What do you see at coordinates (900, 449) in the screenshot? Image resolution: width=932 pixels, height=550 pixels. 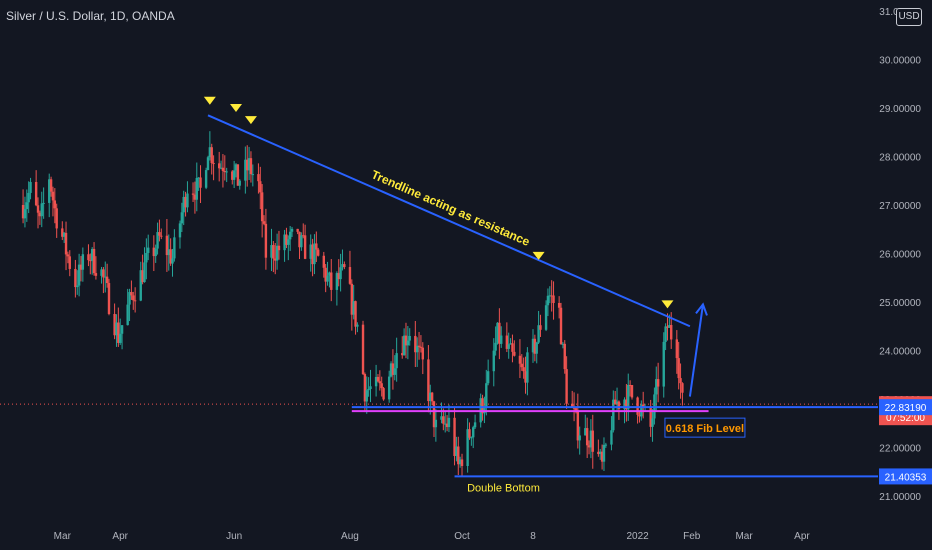 I see `price-tick-label: 22.00000` at bounding box center [900, 449].